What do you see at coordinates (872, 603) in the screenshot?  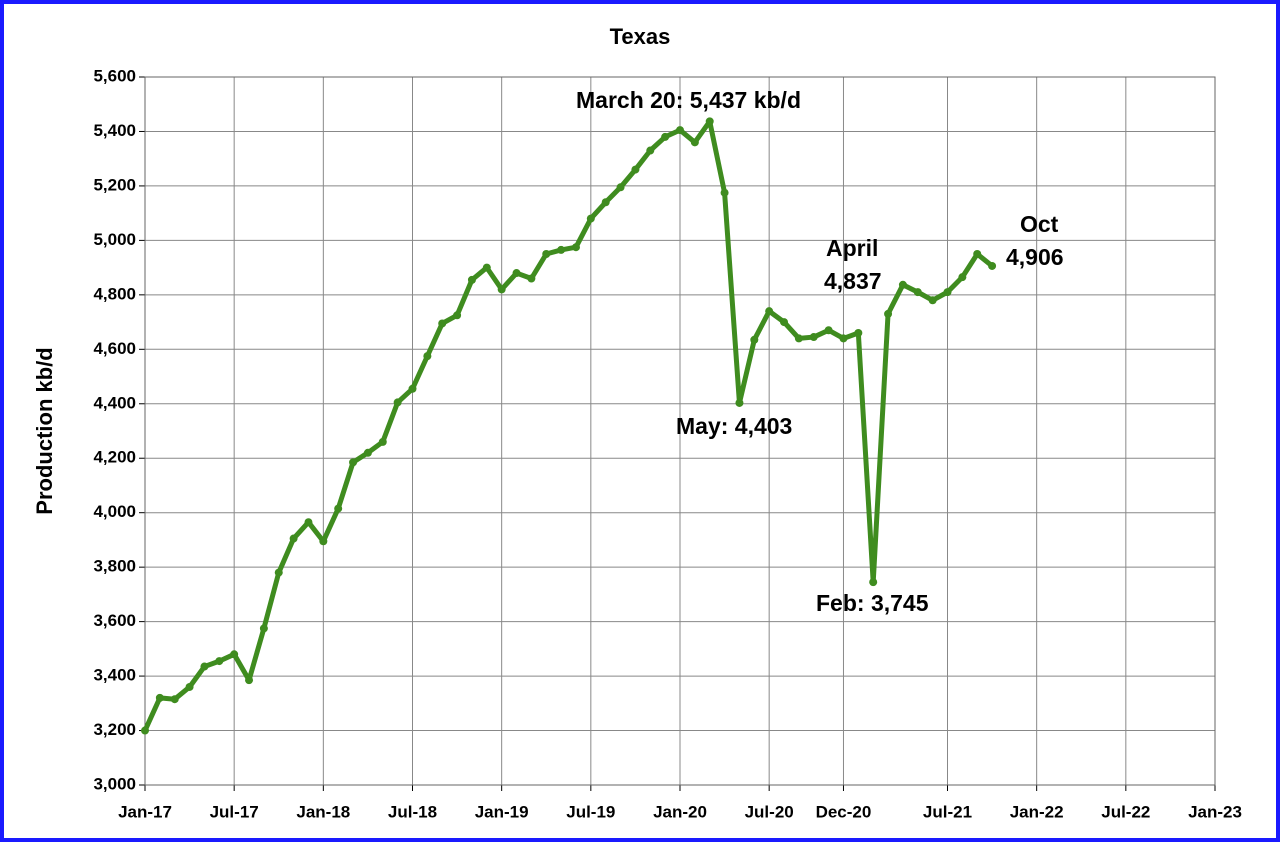 I see `annotation: Feb: 3,745` at bounding box center [872, 603].